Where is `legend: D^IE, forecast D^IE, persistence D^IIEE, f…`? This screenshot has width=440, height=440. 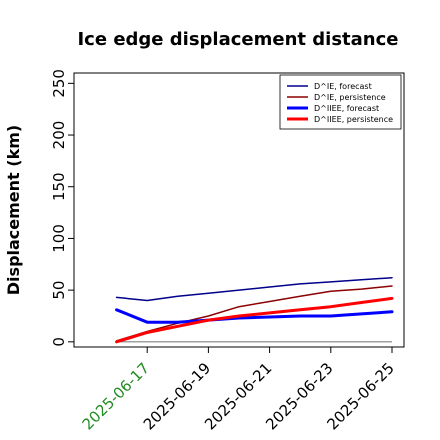
legend: D^IE, forecast D^IE, persistence D^IIEE, f… is located at coordinates (340, 102).